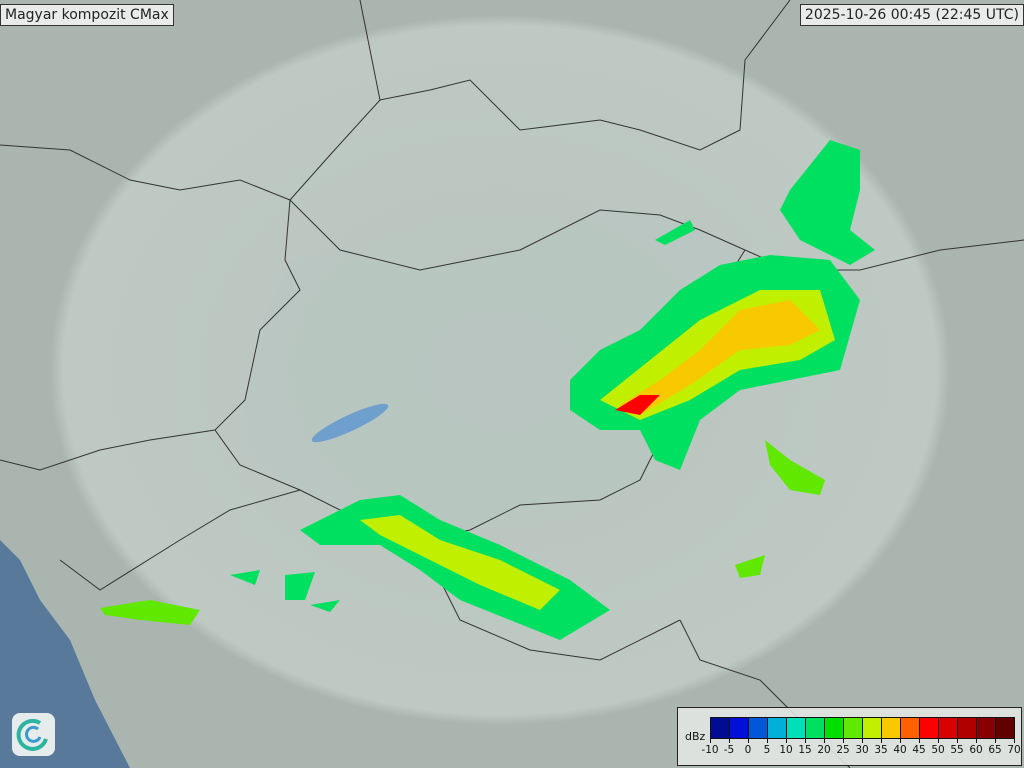 This screenshot has height=768, width=1024. I want to click on lake-balaton, so click(350, 423).